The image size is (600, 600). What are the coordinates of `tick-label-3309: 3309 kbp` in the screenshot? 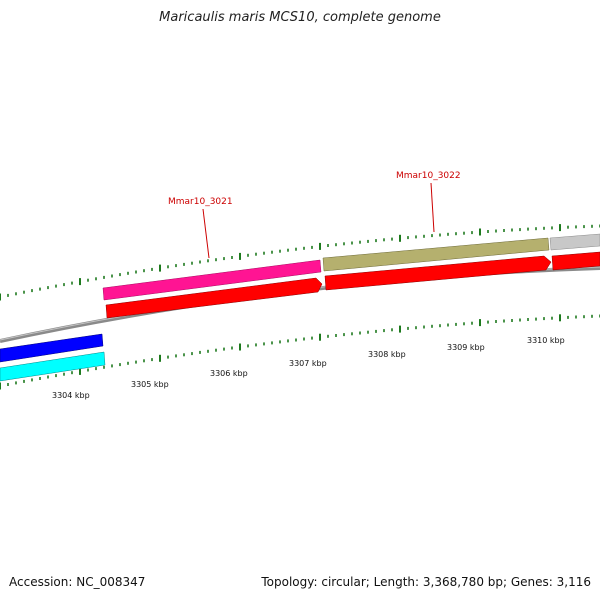 It's located at (466, 347).